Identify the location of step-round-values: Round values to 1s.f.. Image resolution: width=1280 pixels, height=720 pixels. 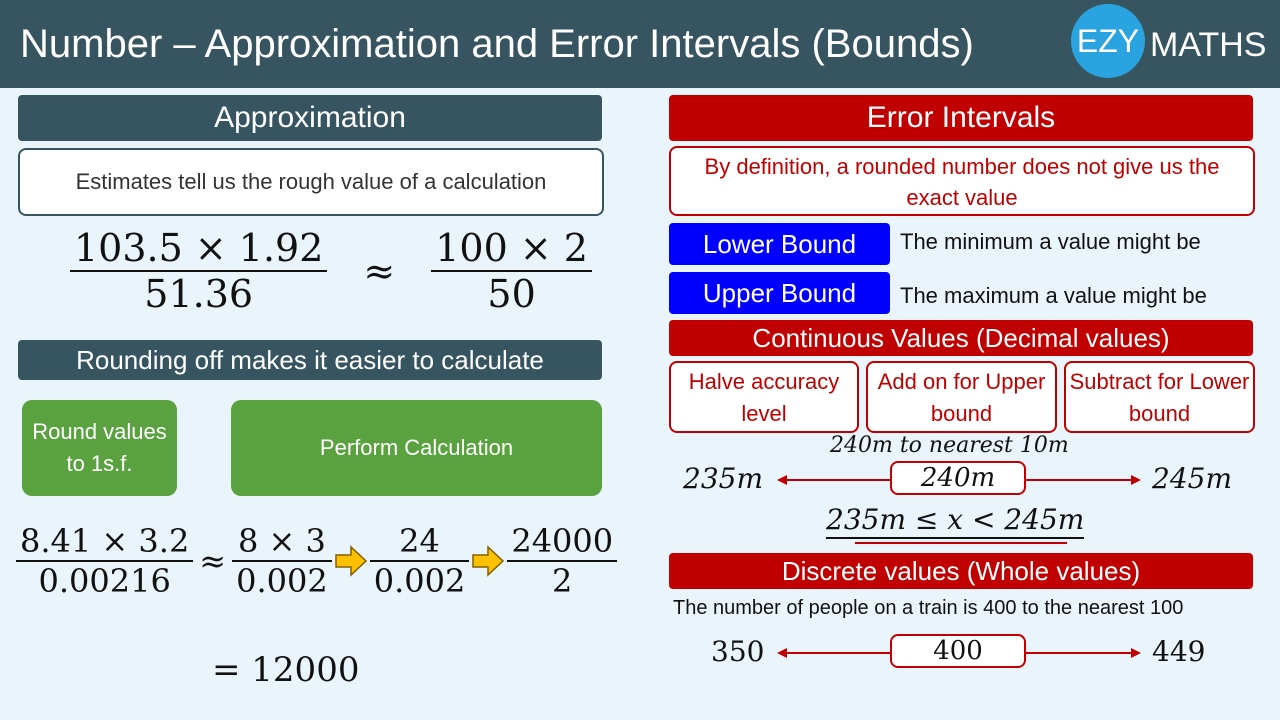
(99, 448).